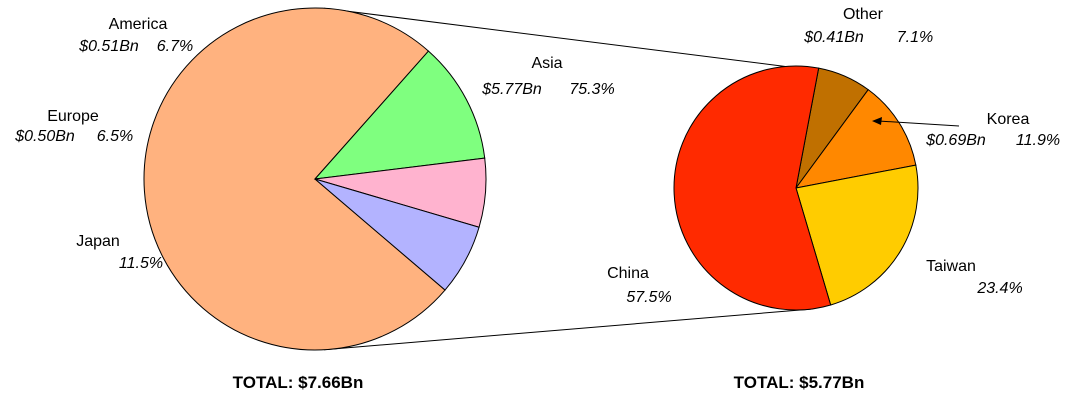  What do you see at coordinates (833, 37) in the screenshot?
I see `slice-label-other-value: $0.41Bn` at bounding box center [833, 37].